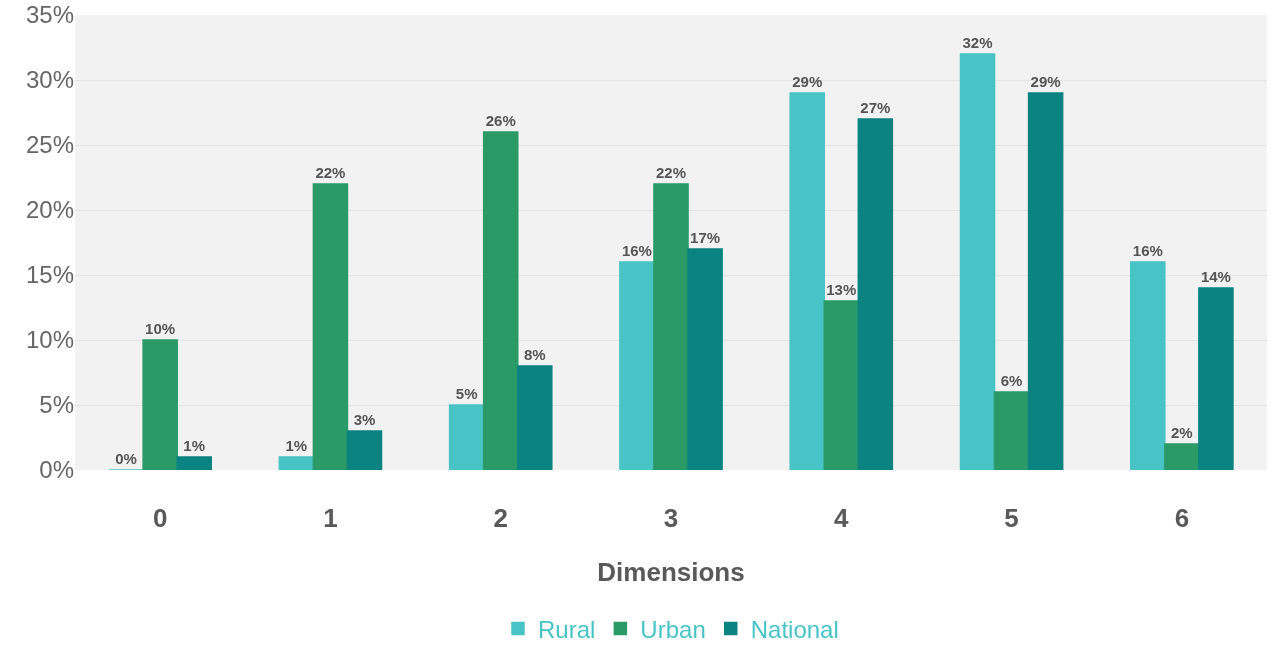 This screenshot has width=1277, height=661. I want to click on data-label: 0%, so click(126, 458).